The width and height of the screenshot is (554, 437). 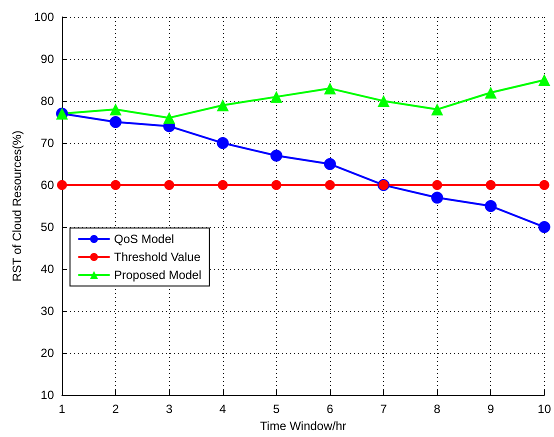 What do you see at coordinates (157, 257) in the screenshot?
I see `legend-label: Threshold Value` at bounding box center [157, 257].